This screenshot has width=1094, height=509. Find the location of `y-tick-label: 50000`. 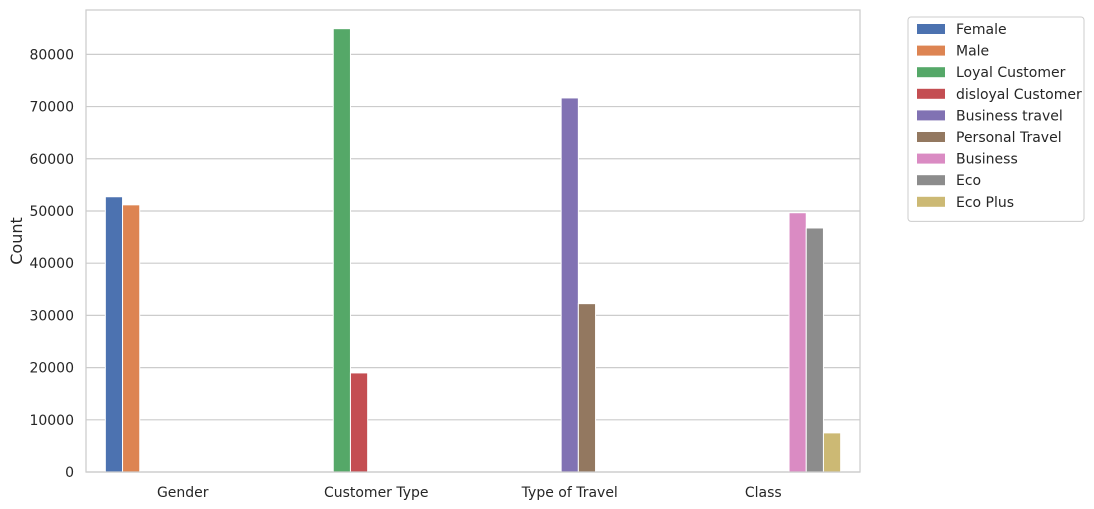

y-tick-label: 50000 is located at coordinates (51, 212).